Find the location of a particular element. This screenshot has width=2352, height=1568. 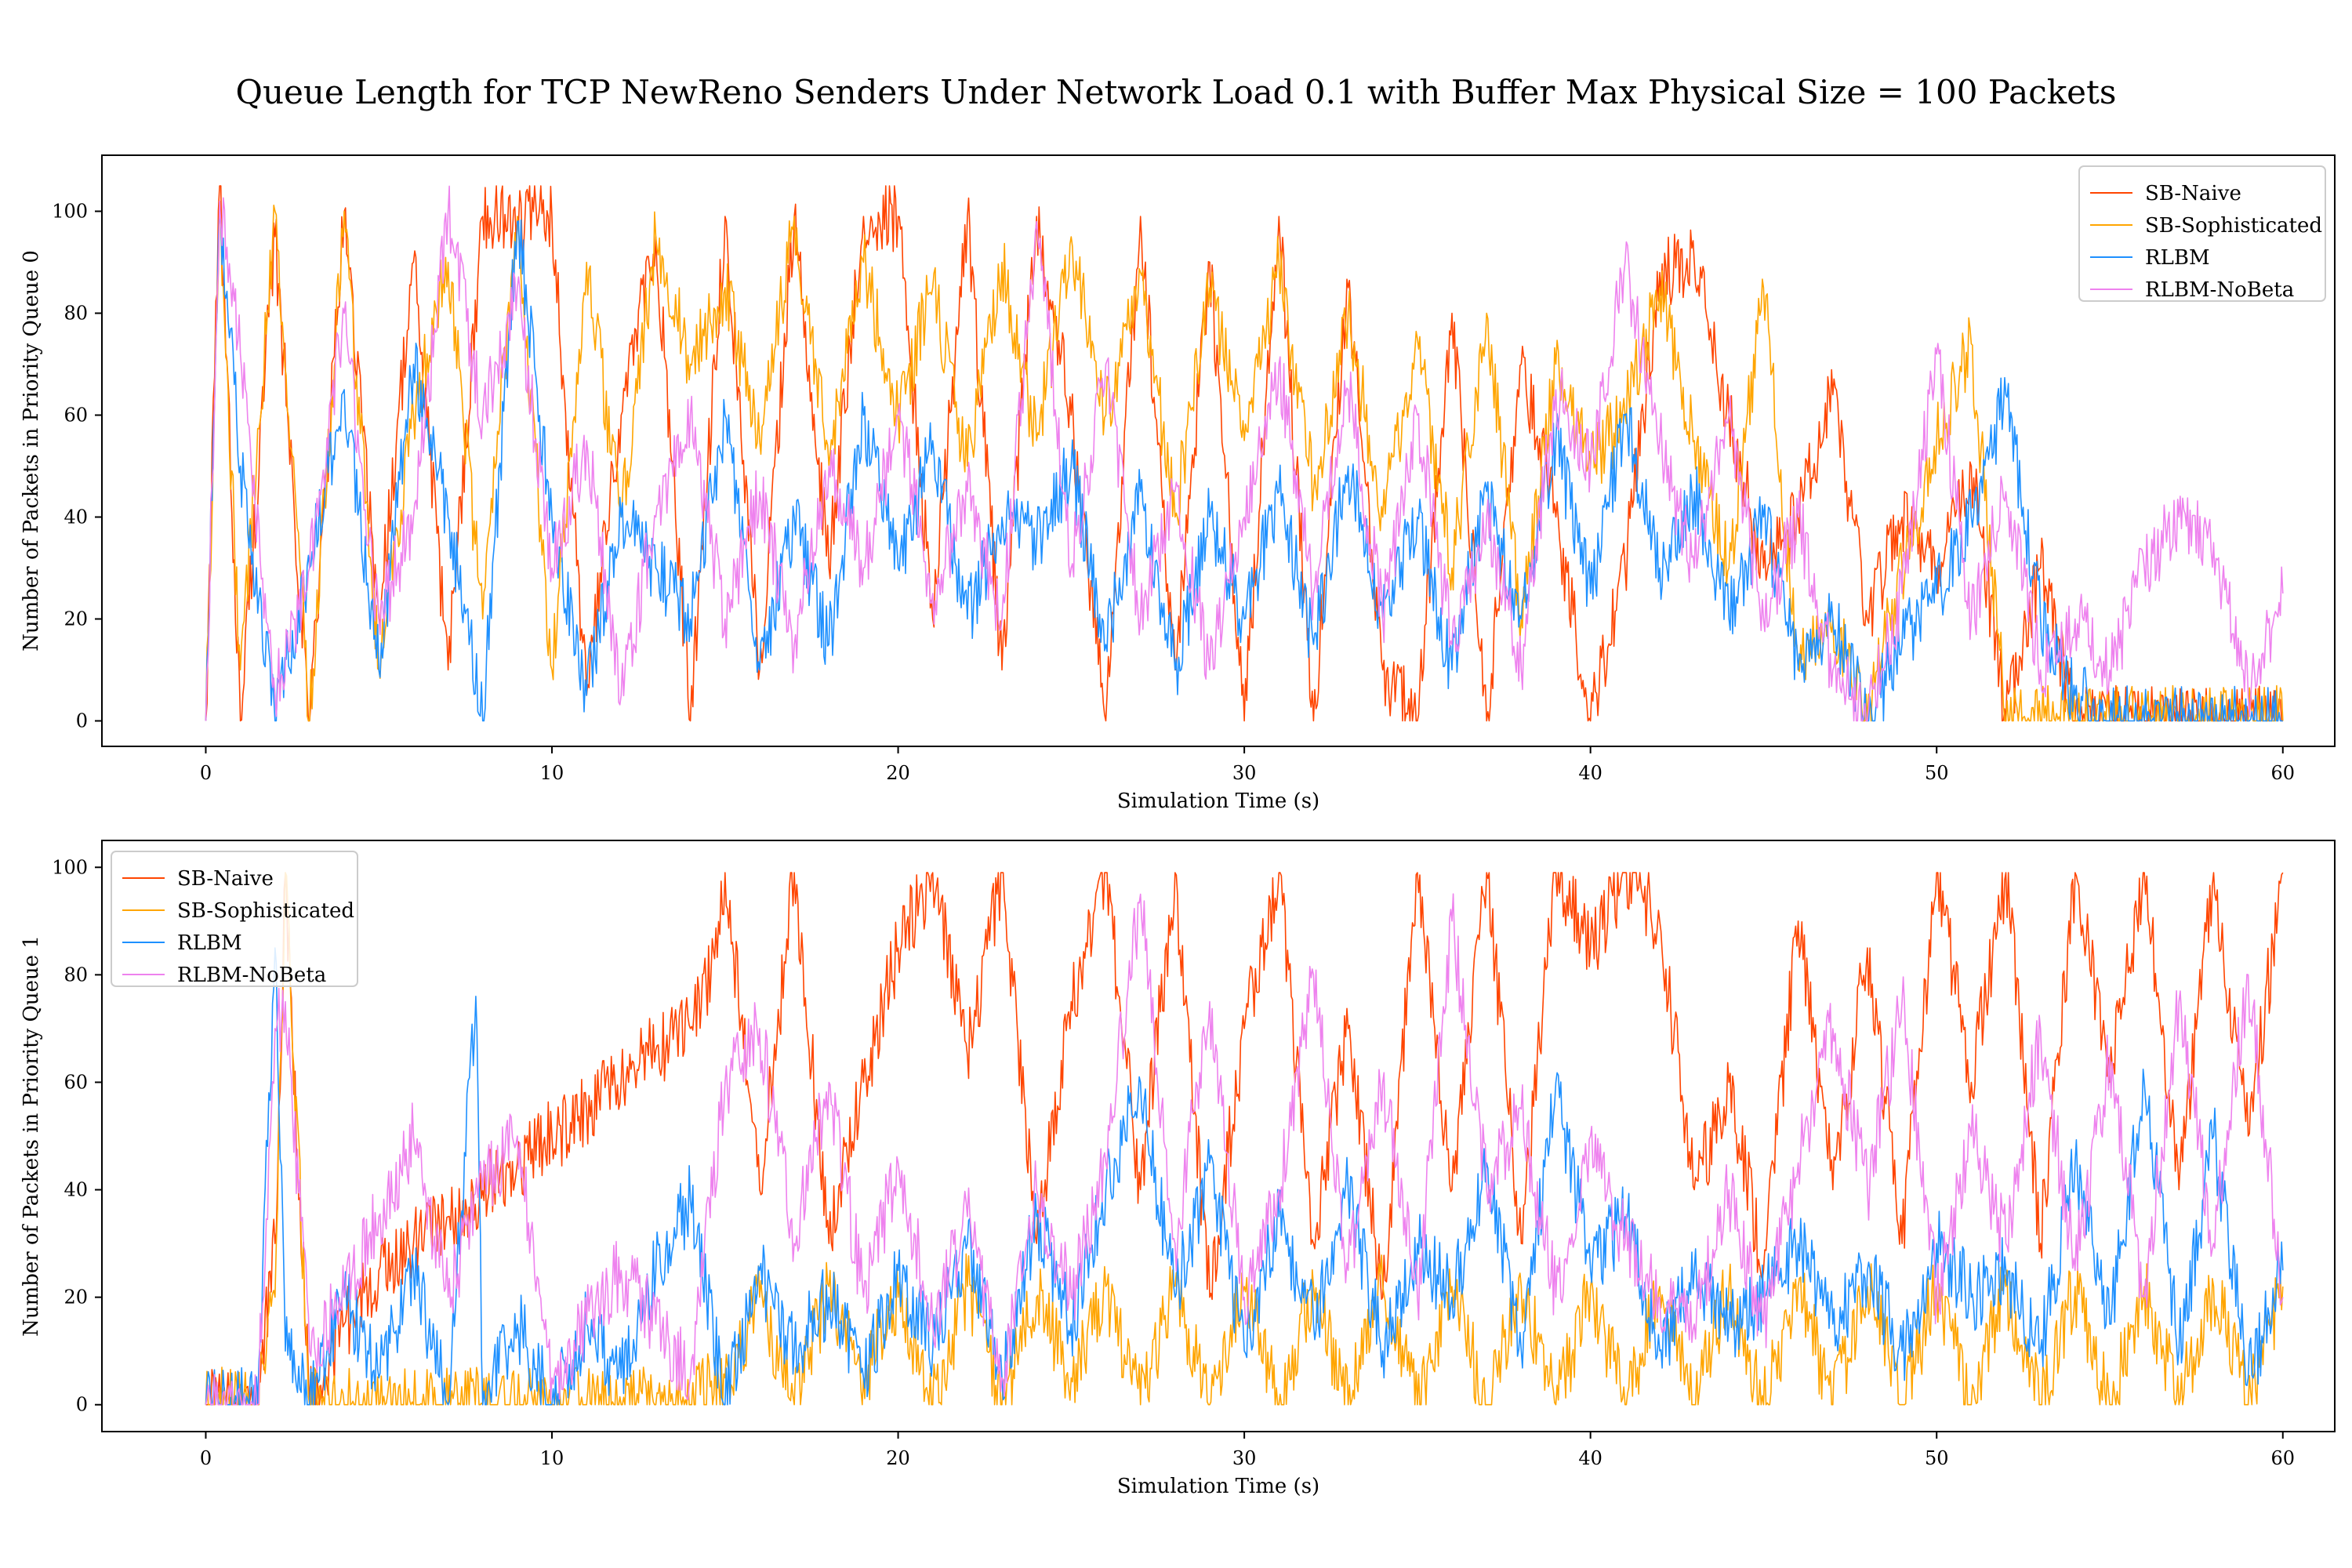

y-axis-label: Number of Packets in Priority Queue 1 is located at coordinates (32, 1136).